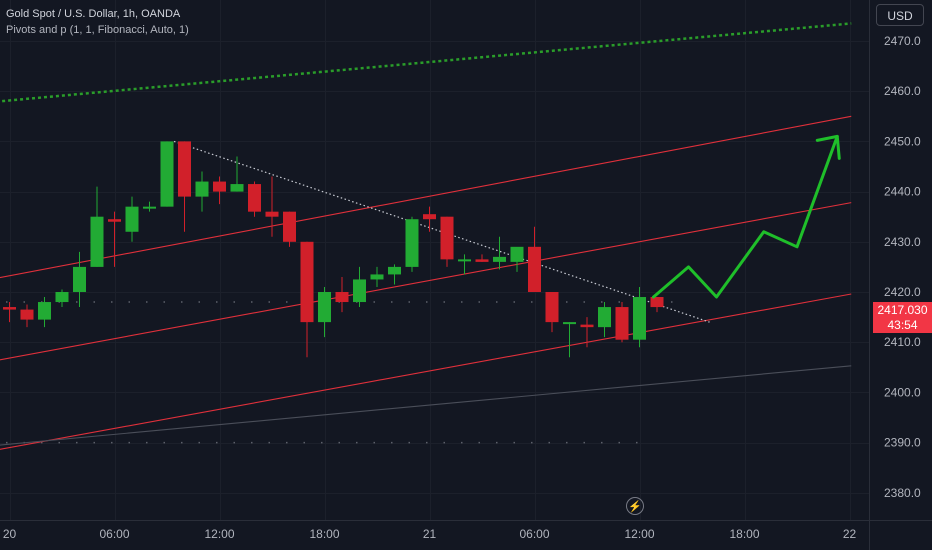  I want to click on projection-arrow, so click(746, 216).